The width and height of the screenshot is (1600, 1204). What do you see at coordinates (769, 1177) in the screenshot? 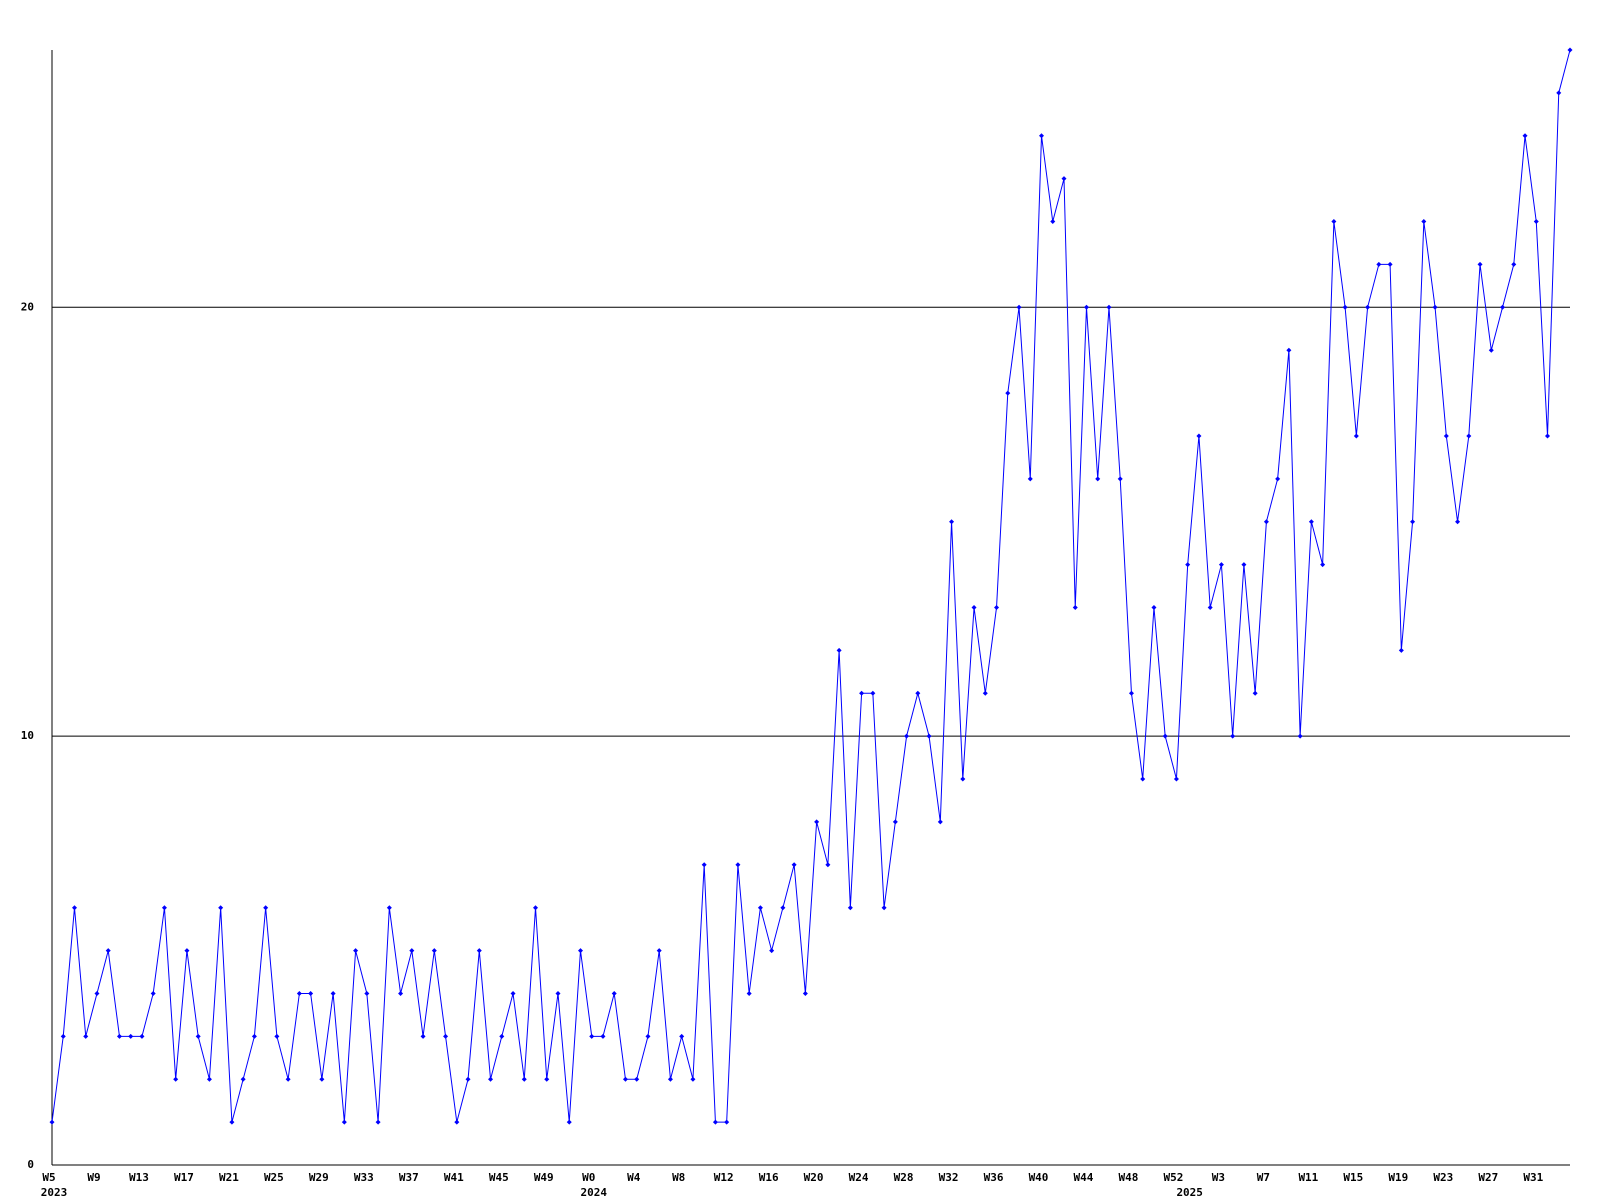
I see `x-tick-label: W16` at bounding box center [769, 1177].